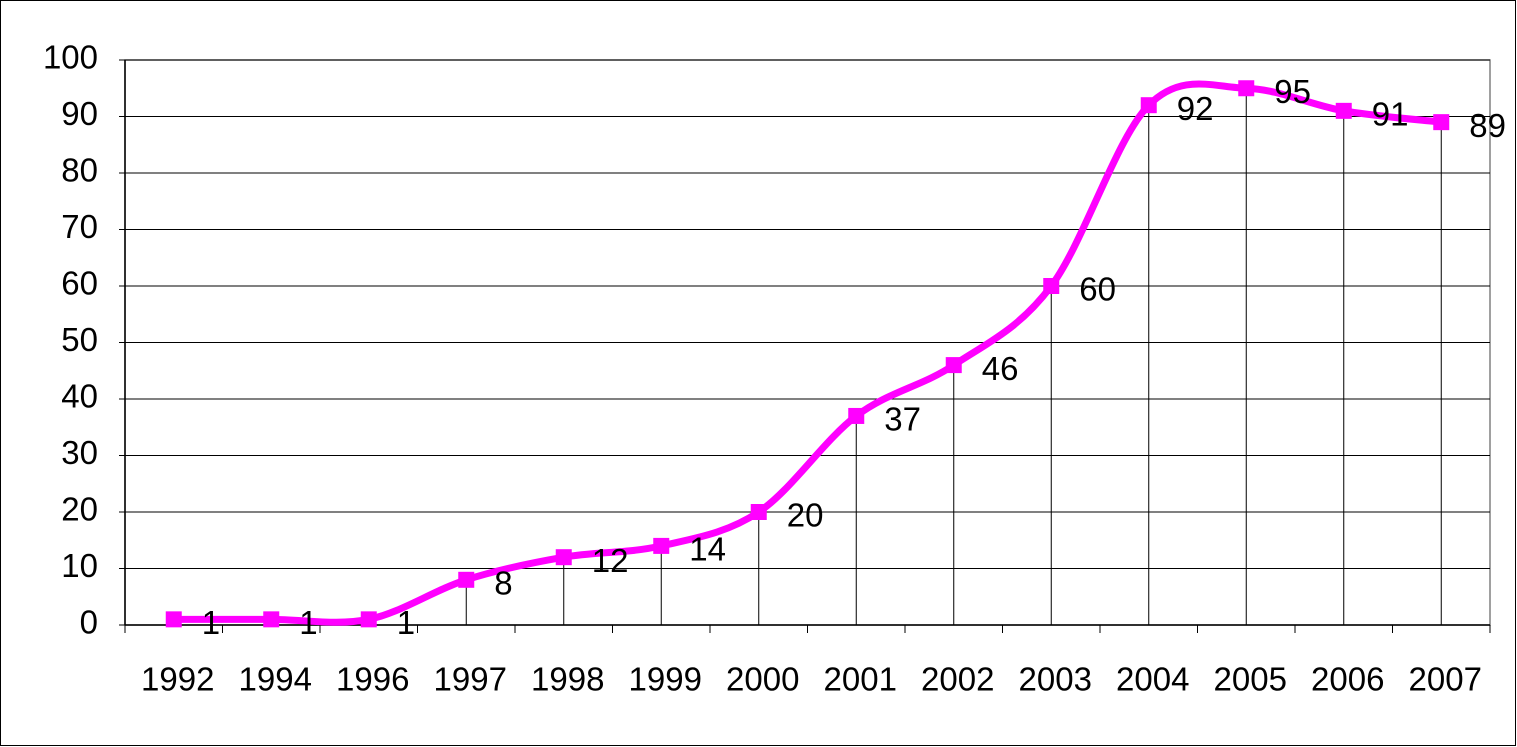 The height and width of the screenshot is (747, 1517). I want to click on y-tick-label: 50, so click(79, 339).